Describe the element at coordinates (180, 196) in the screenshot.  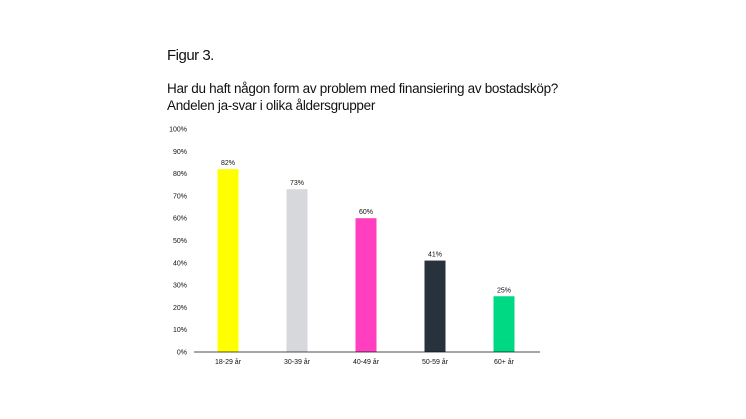
I see `y-tick-label: 70%` at that location.